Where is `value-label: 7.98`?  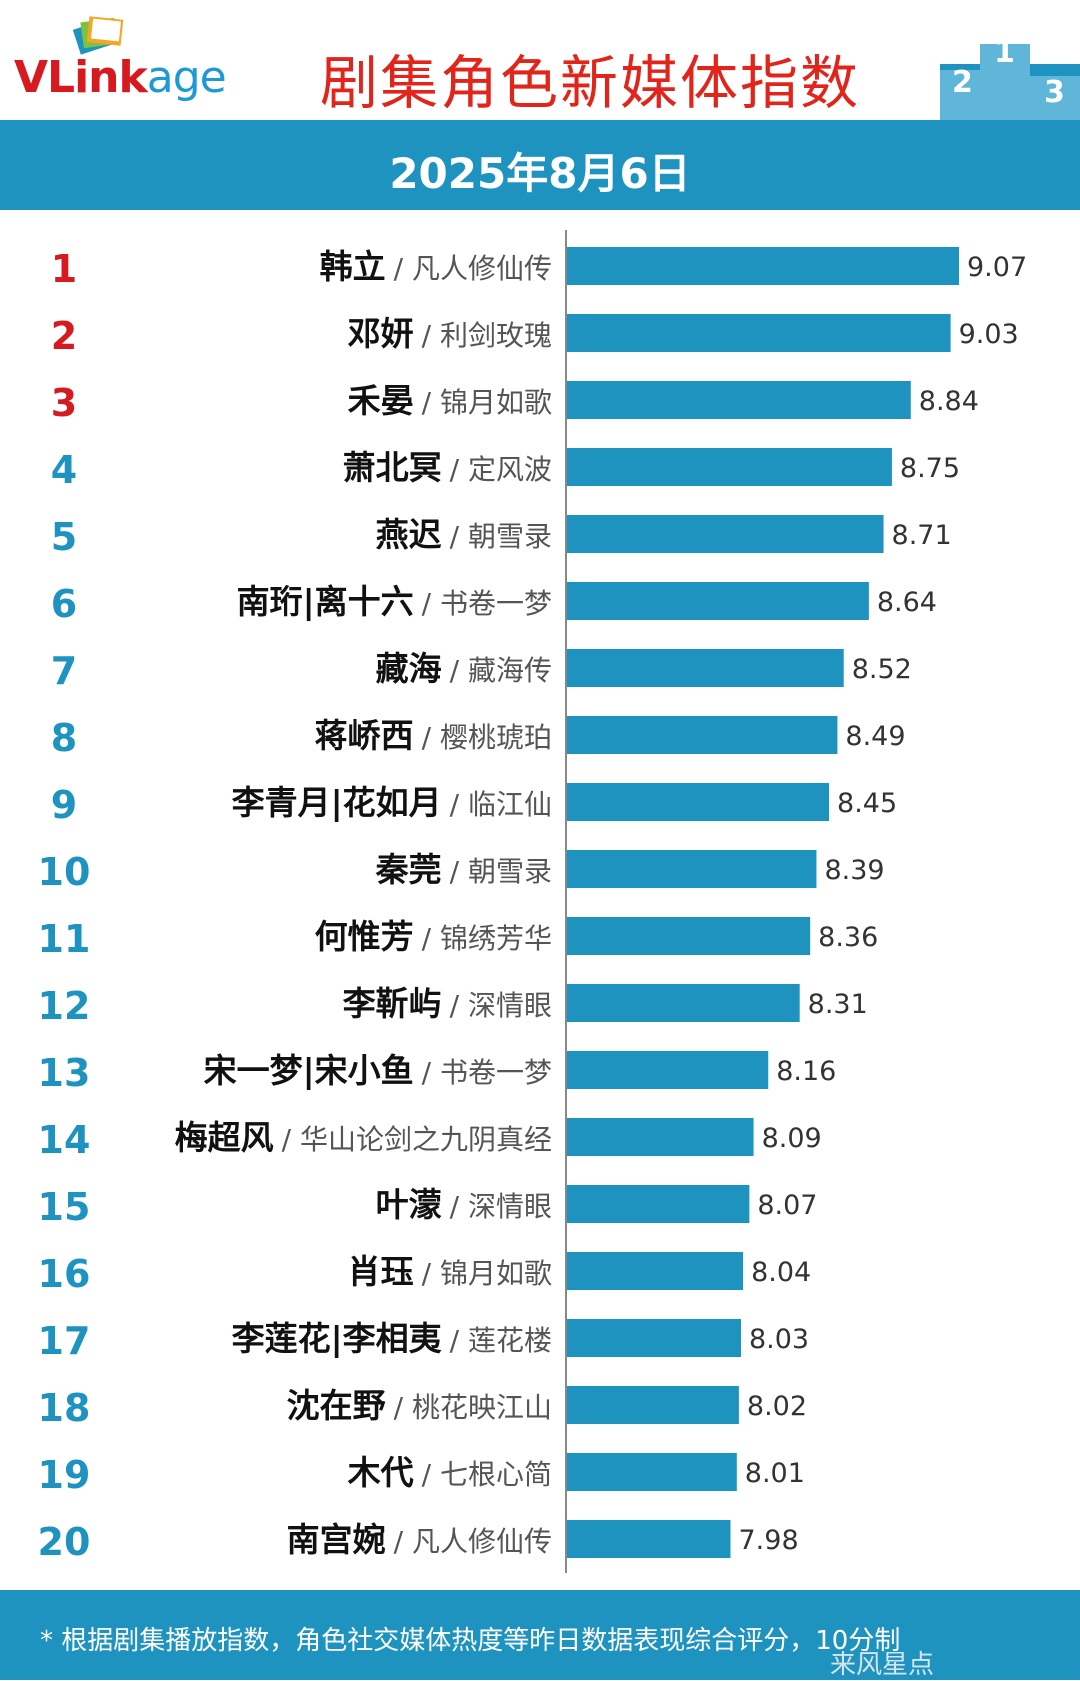 value-label: 7.98 is located at coordinates (769, 1540).